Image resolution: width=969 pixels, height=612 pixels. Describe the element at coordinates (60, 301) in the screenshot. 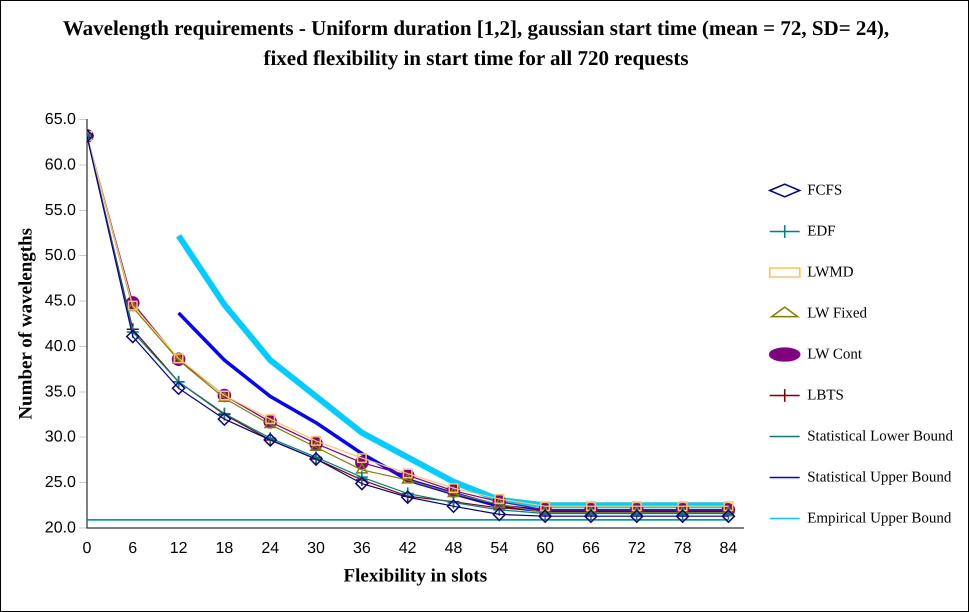

I see `y-tick-label: 45.0` at that location.